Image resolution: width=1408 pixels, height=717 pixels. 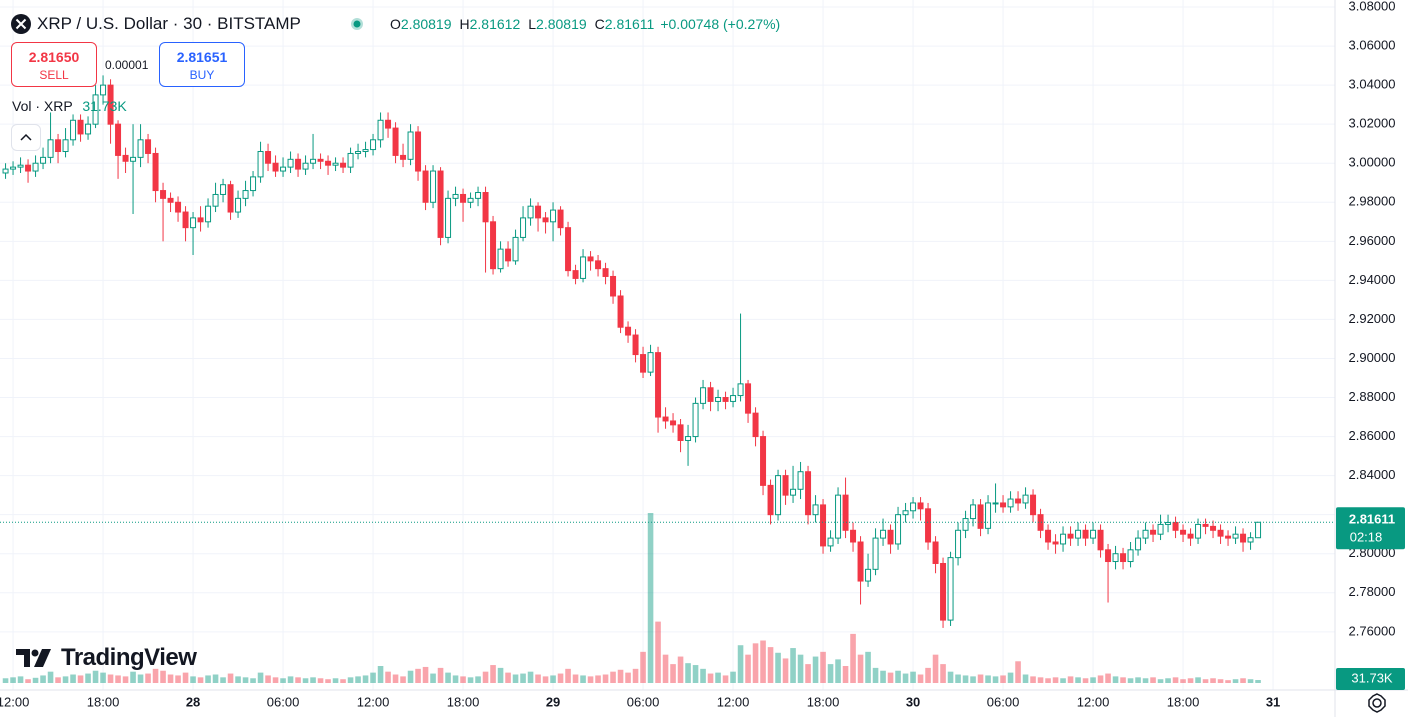 What do you see at coordinates (106, 658) in the screenshot?
I see `branding: TradingView` at bounding box center [106, 658].